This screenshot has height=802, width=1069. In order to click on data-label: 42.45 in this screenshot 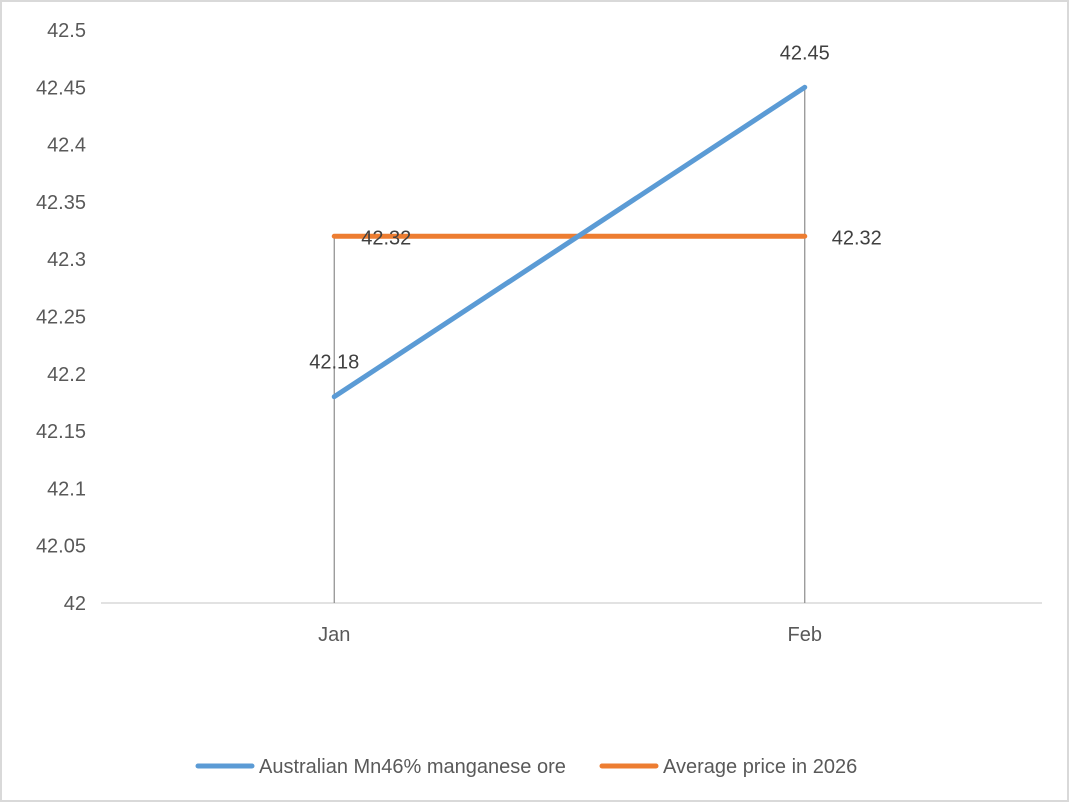, I will do `click(805, 53)`.